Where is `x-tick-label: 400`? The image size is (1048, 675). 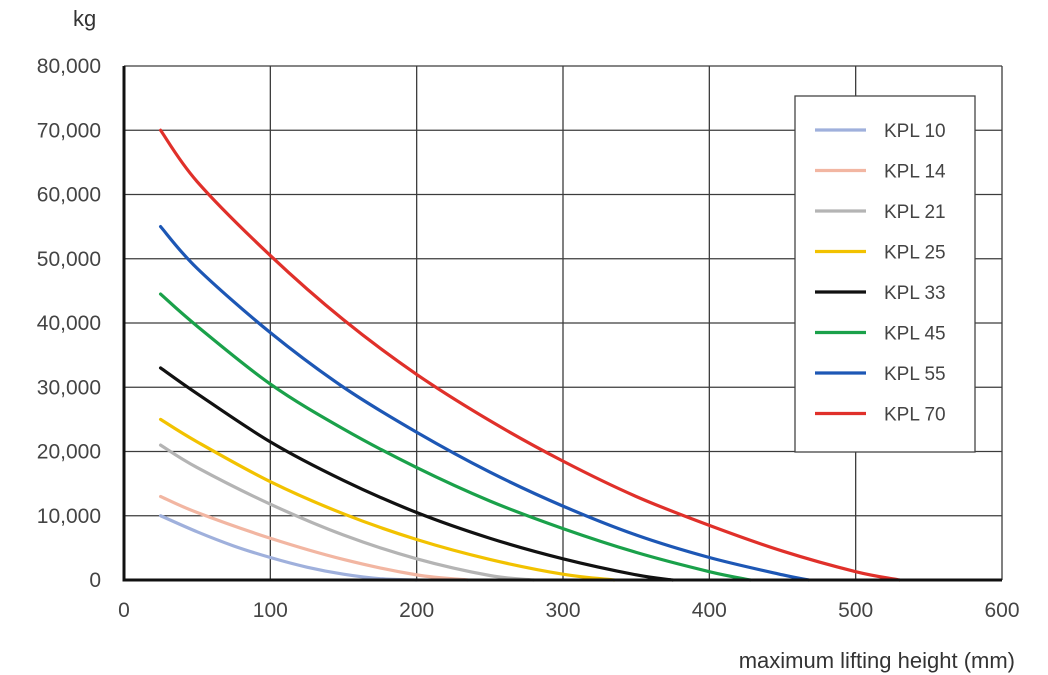
x-tick-label: 400 is located at coordinates (709, 610).